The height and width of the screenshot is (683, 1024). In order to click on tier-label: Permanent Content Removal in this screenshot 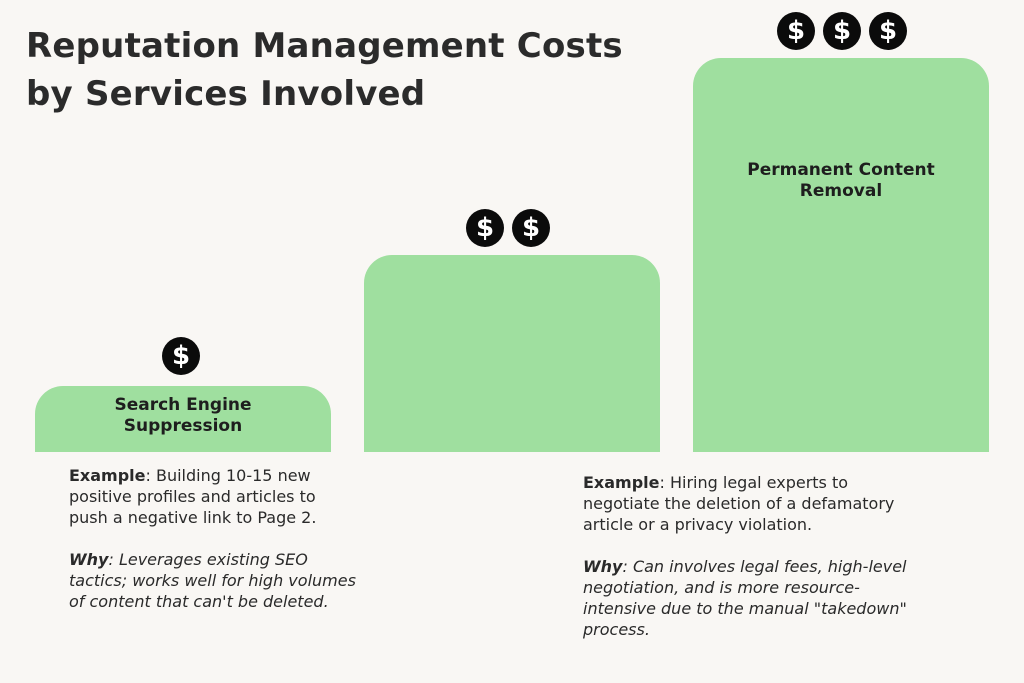, I will do `click(841, 181)`.